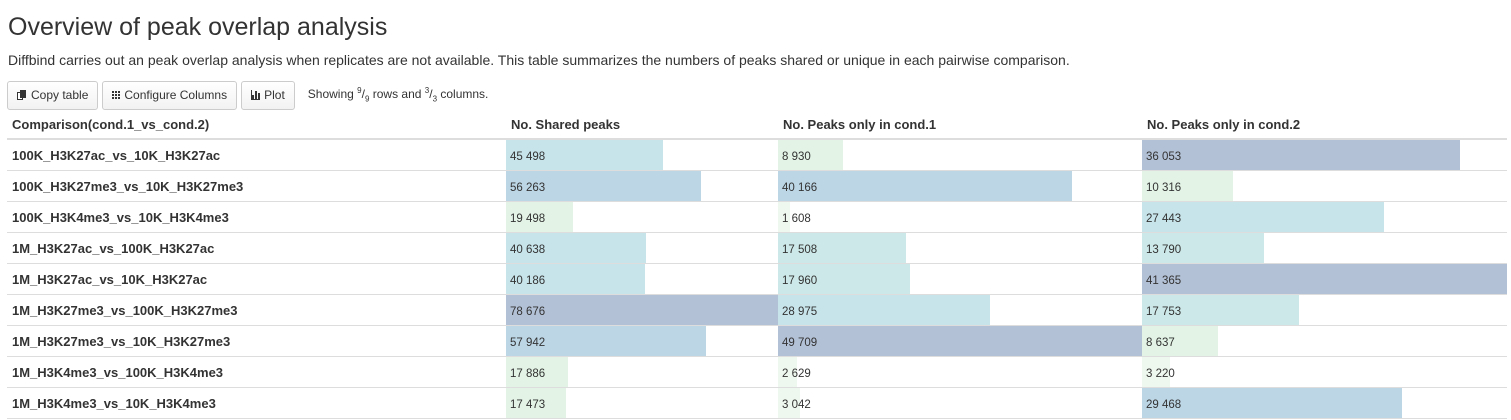  What do you see at coordinates (800, 280) in the screenshot?
I see `value-number: 17 960` at bounding box center [800, 280].